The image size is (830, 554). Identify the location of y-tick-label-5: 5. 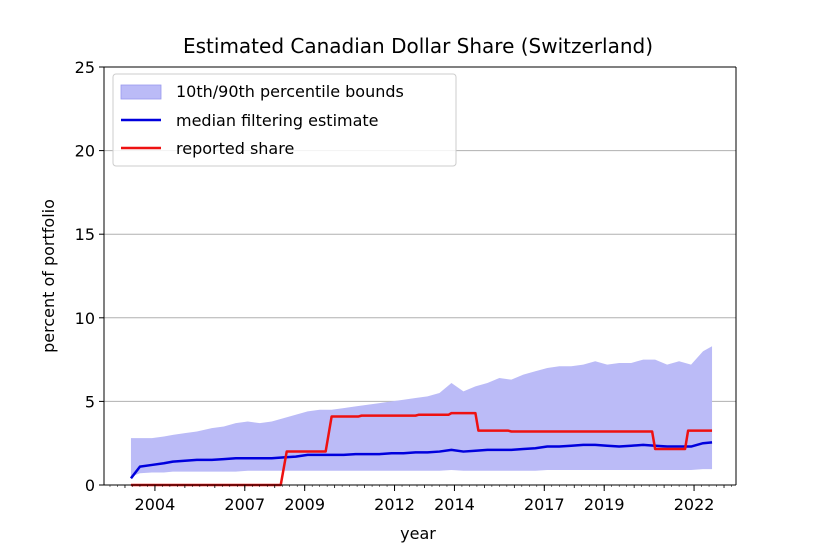
(90, 401).